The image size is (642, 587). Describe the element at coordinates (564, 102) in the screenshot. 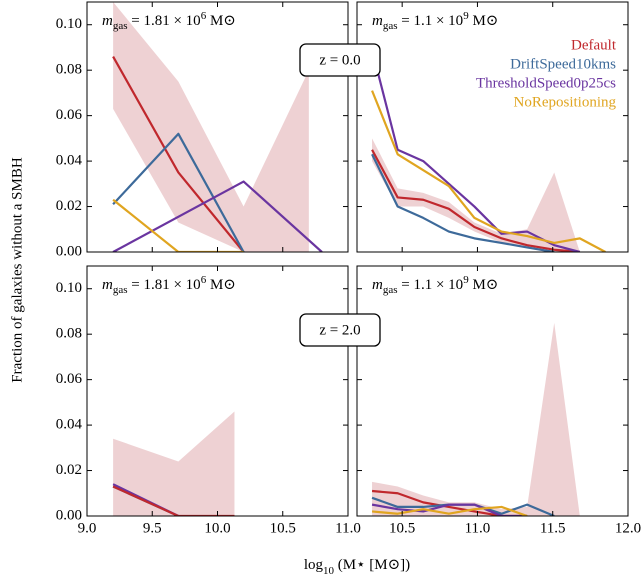

I see `legend-entry: NoRepositioning` at that location.